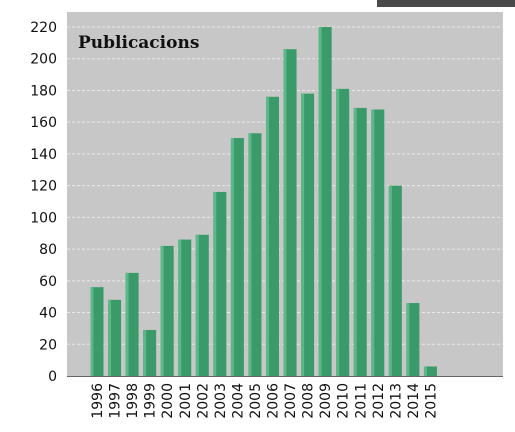  Describe the element at coordinates (52, 377) in the screenshot. I see `y-tick-label: 0` at that location.